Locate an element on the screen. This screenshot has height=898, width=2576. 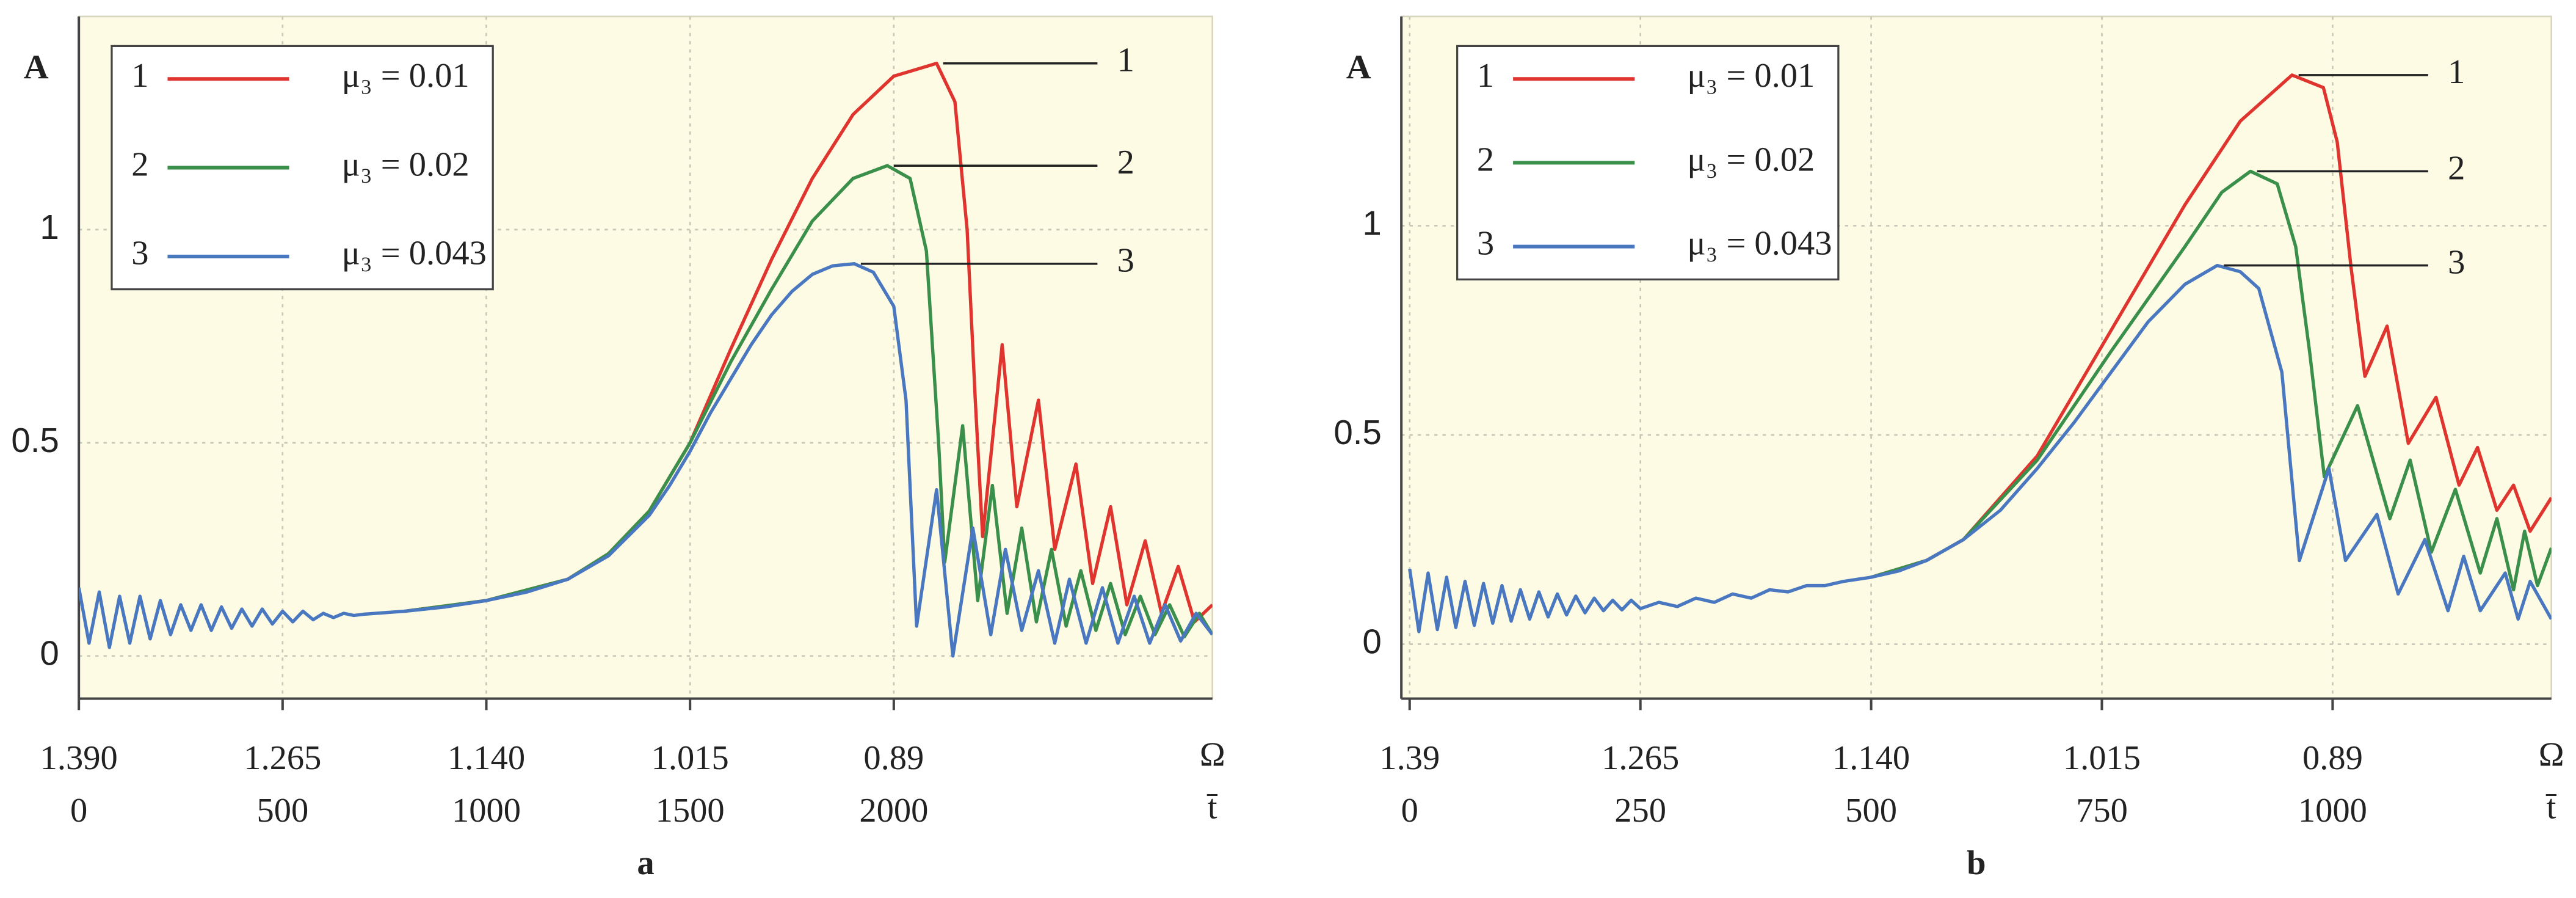
x-tick-label: 1500 is located at coordinates (690, 811).